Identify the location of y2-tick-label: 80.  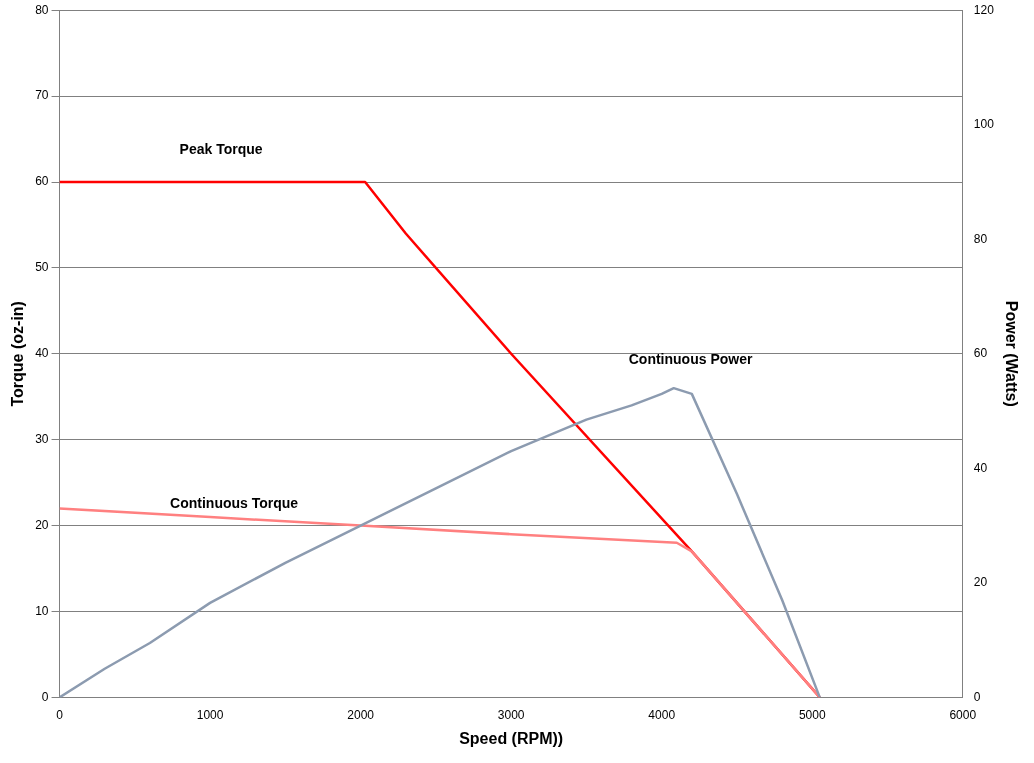
(980, 238).